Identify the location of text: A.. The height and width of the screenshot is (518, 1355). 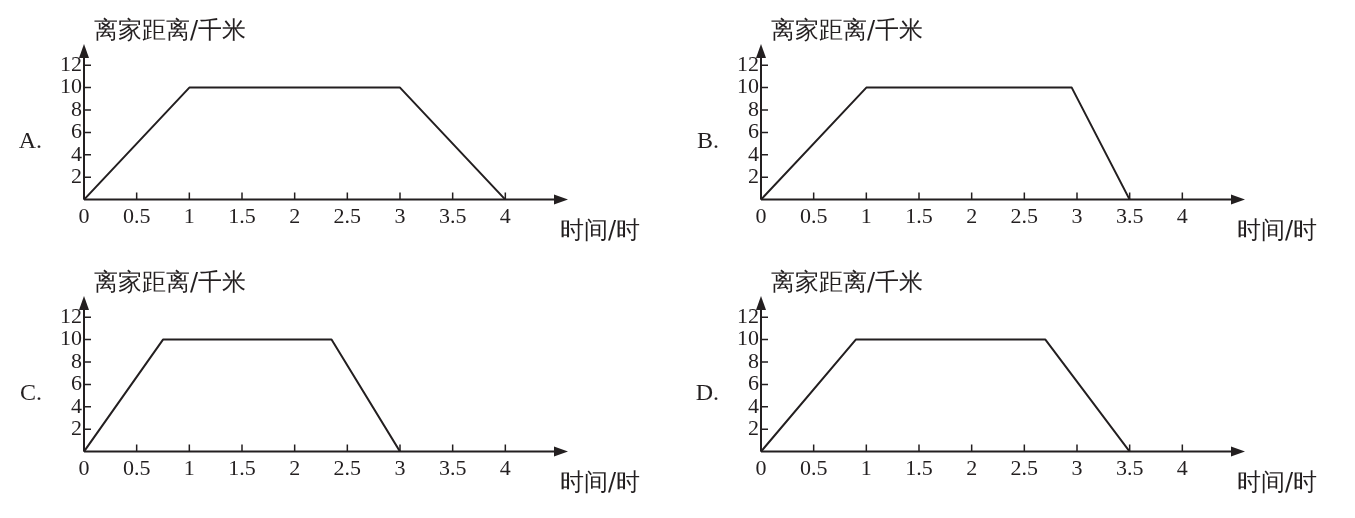
(30, 140).